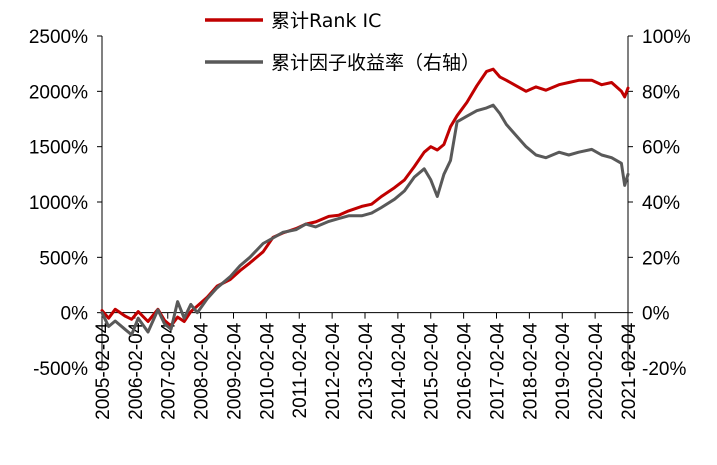 This screenshot has width=717, height=465. I want to click on x-tick-label: 2020-02-04, so click(596, 371).